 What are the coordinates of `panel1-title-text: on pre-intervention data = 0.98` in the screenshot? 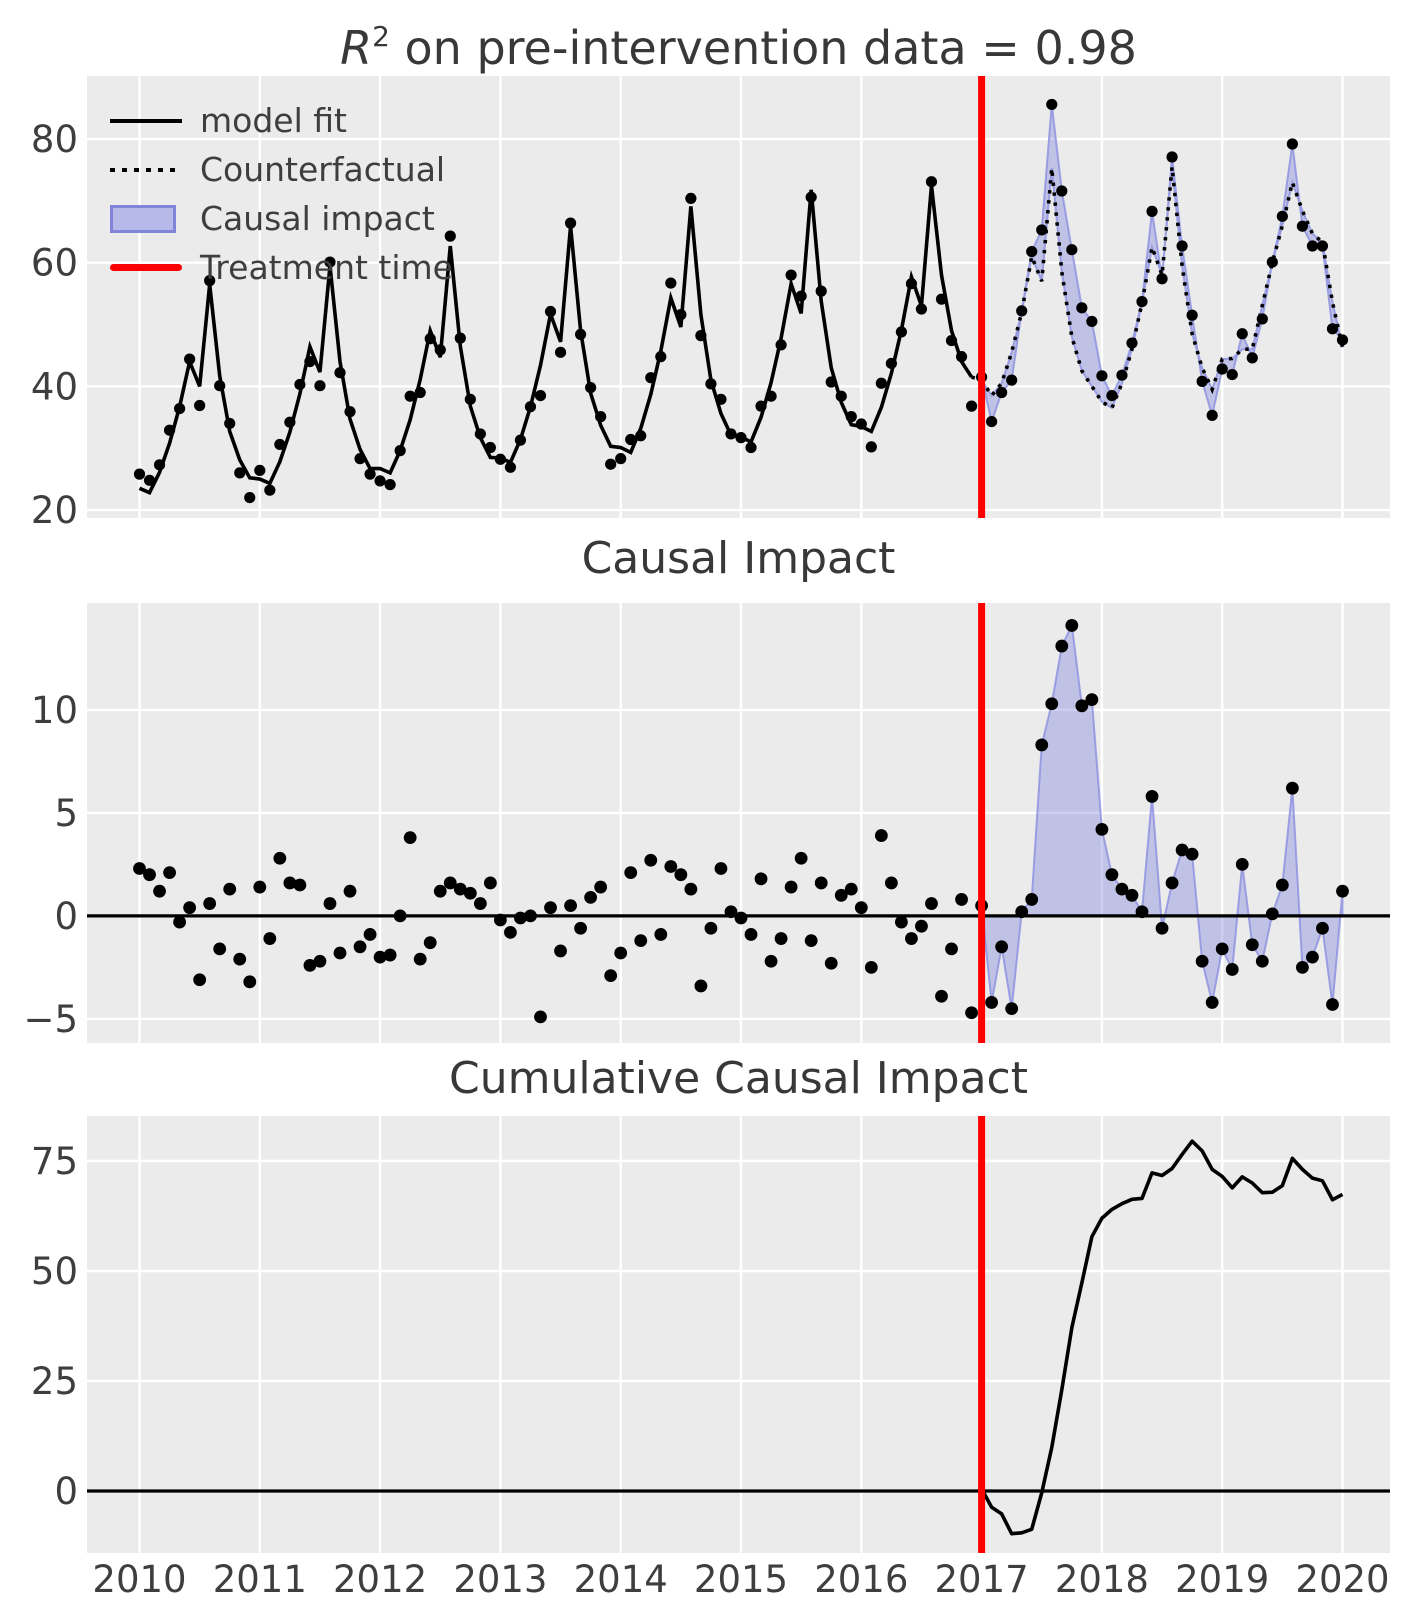 It's located at (763, 48).